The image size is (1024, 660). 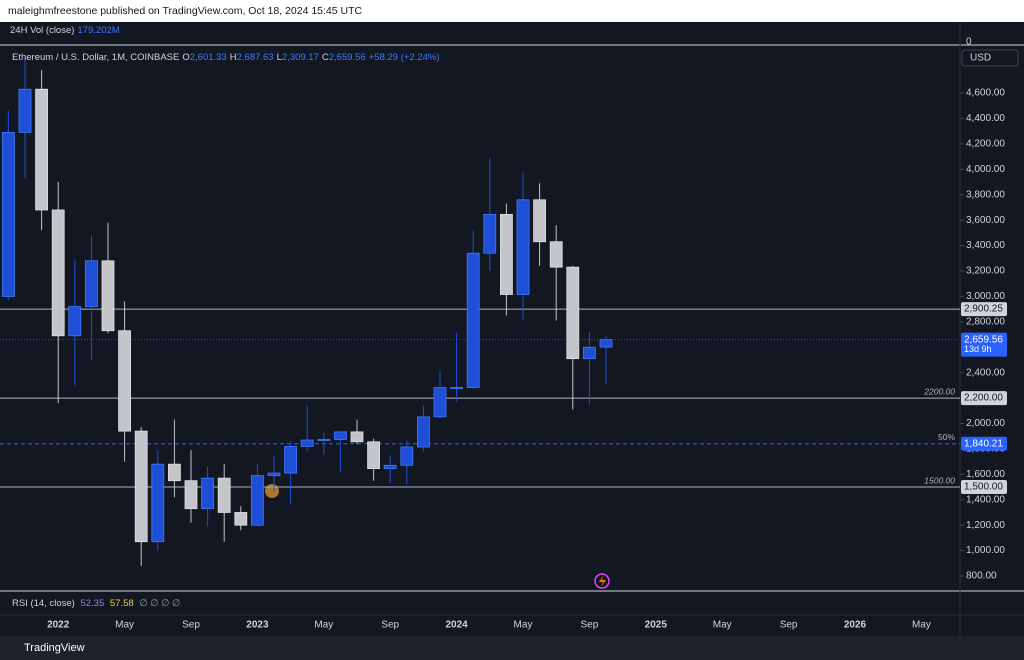 I want to click on currency: USD, so click(x=980, y=58).